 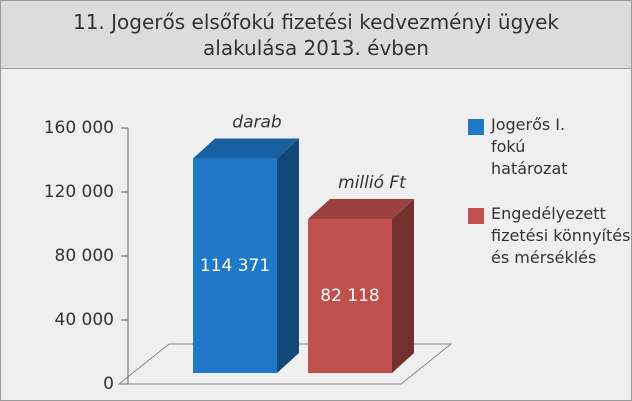 What do you see at coordinates (79, 128) in the screenshot?
I see `y-tick-label: 160 000` at bounding box center [79, 128].